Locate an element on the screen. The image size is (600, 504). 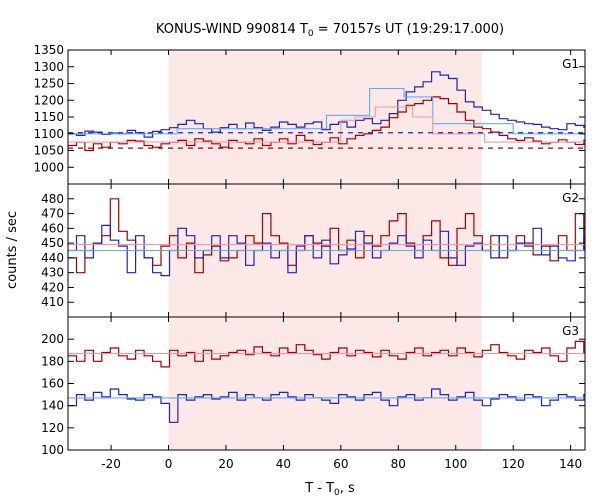
chart-title-subscript: 0 is located at coordinates (311, 34).